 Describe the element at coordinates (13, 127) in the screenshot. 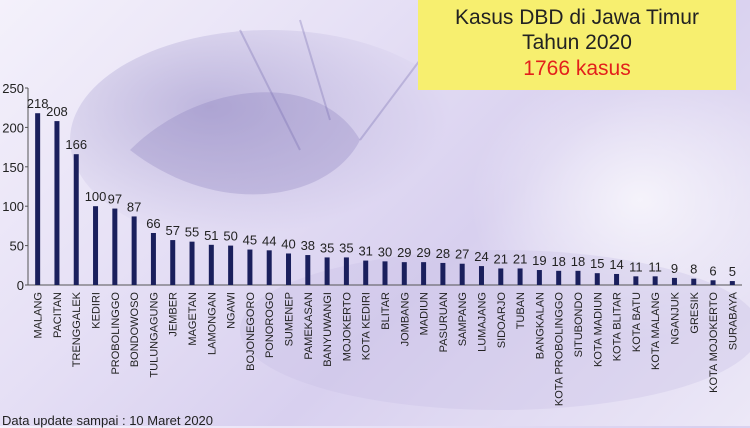

I see `y-tick-label: 200` at that location.